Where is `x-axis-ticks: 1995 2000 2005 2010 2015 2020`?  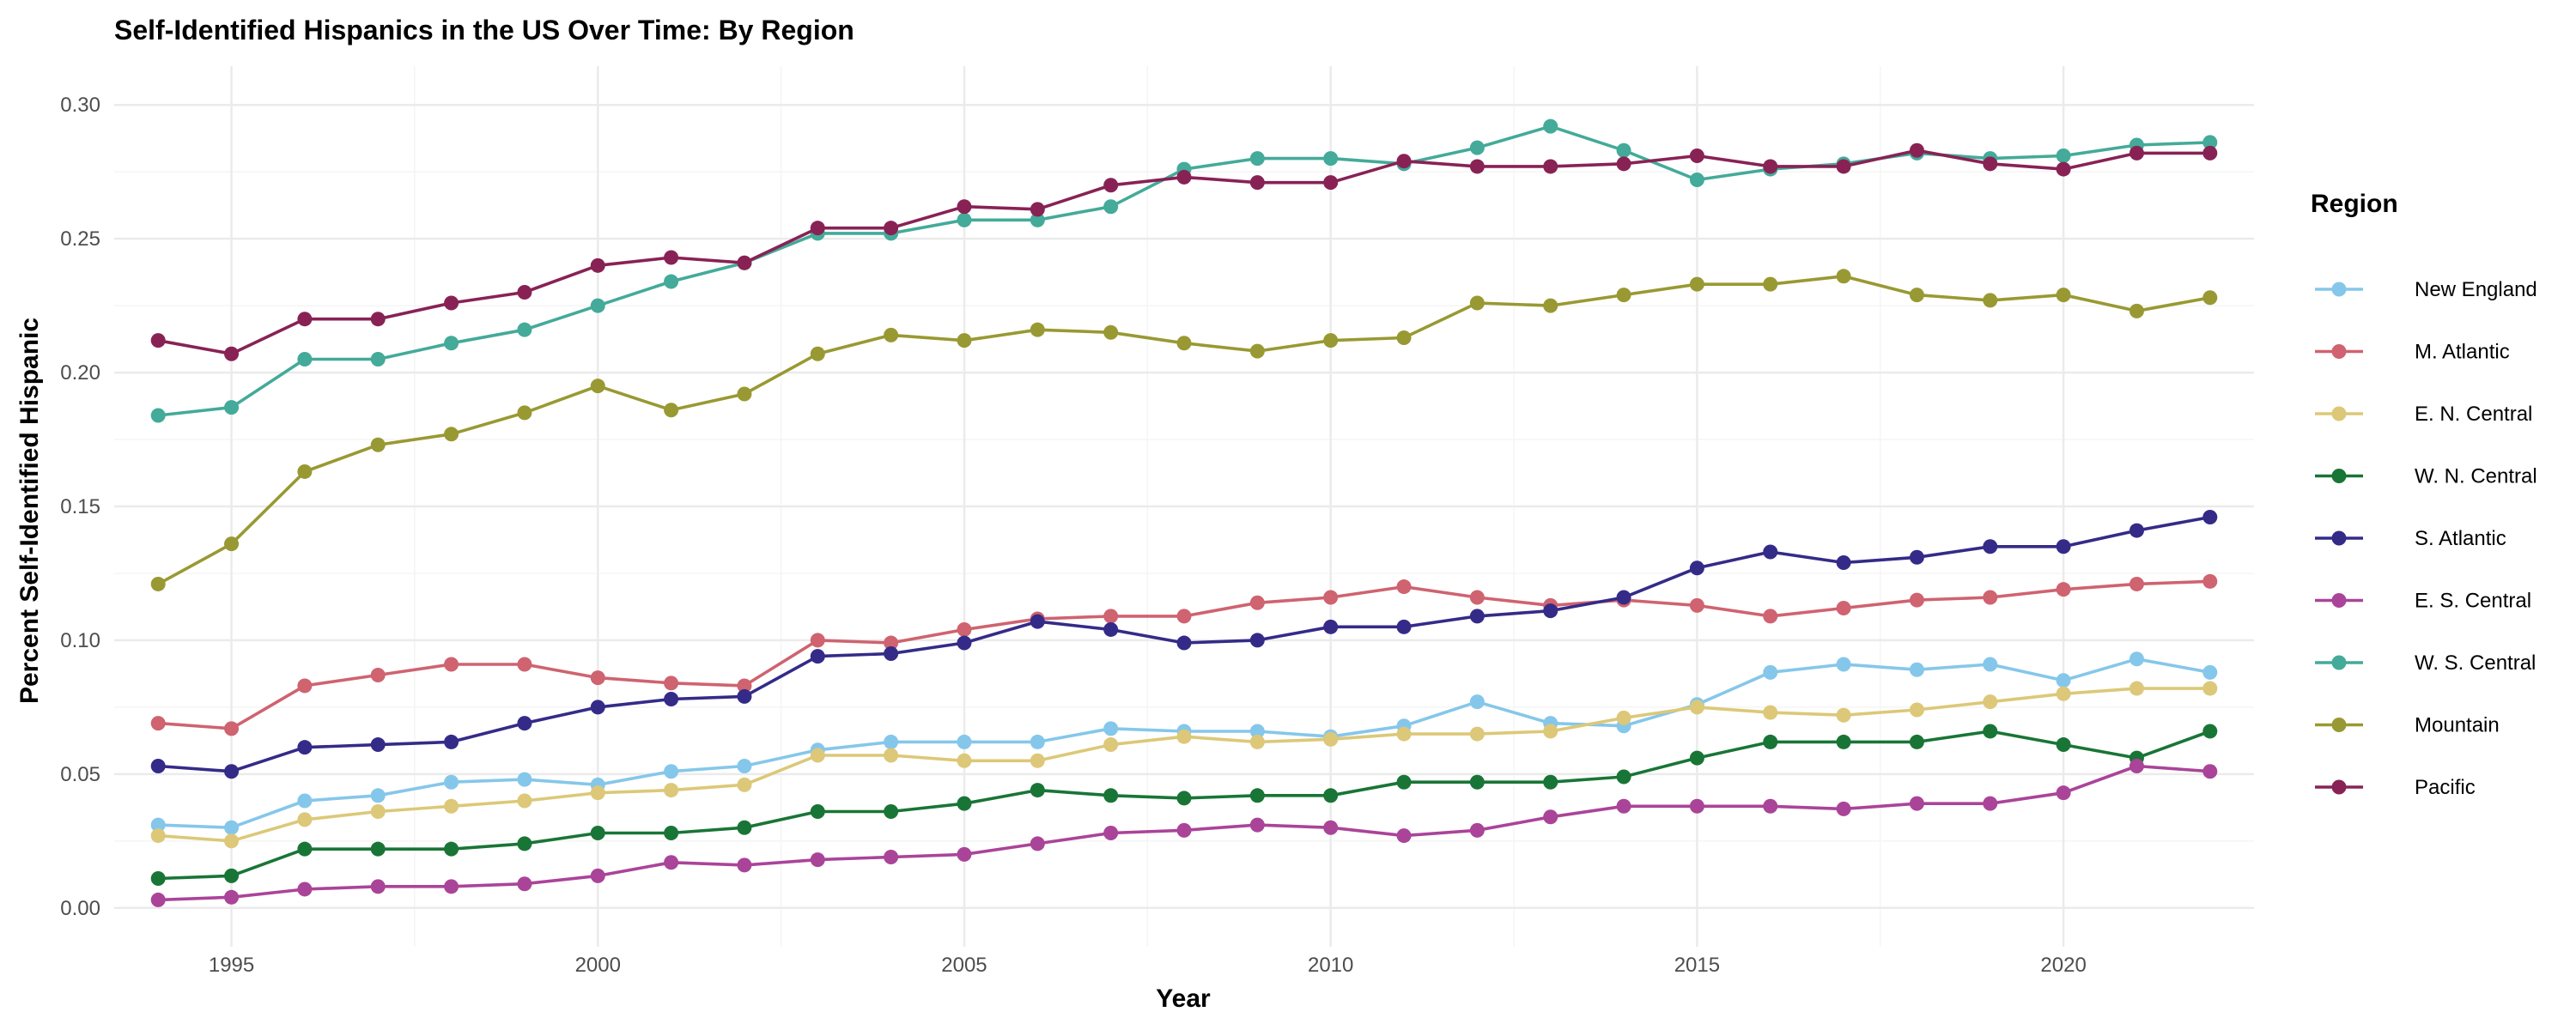
x-axis-ticks: 1995 2000 2005 2010 2015 2020 is located at coordinates (1148, 965).